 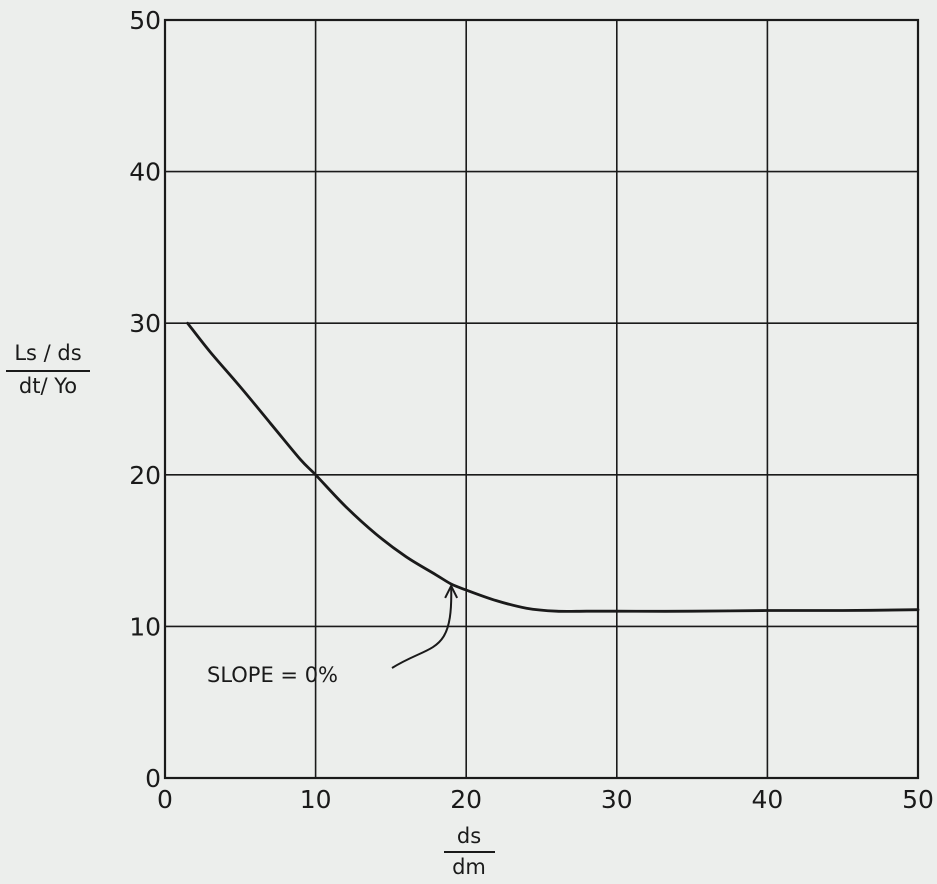 What do you see at coordinates (272, 675) in the screenshot?
I see `slope-annotation-label: SLOPE = 0%` at bounding box center [272, 675].